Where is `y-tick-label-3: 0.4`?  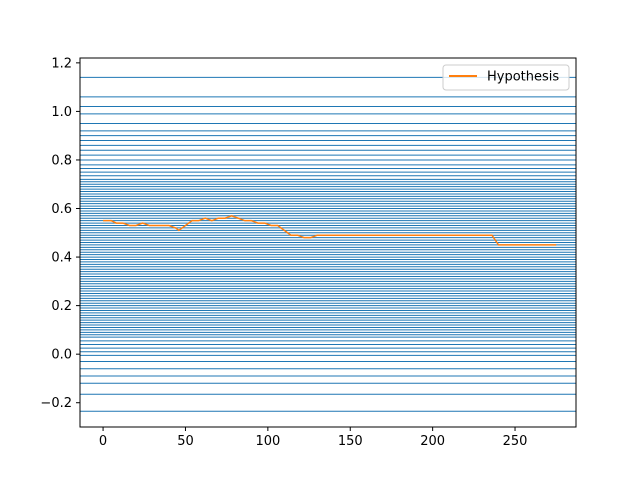 y-tick-label-3: 0.4 is located at coordinates (61, 258).